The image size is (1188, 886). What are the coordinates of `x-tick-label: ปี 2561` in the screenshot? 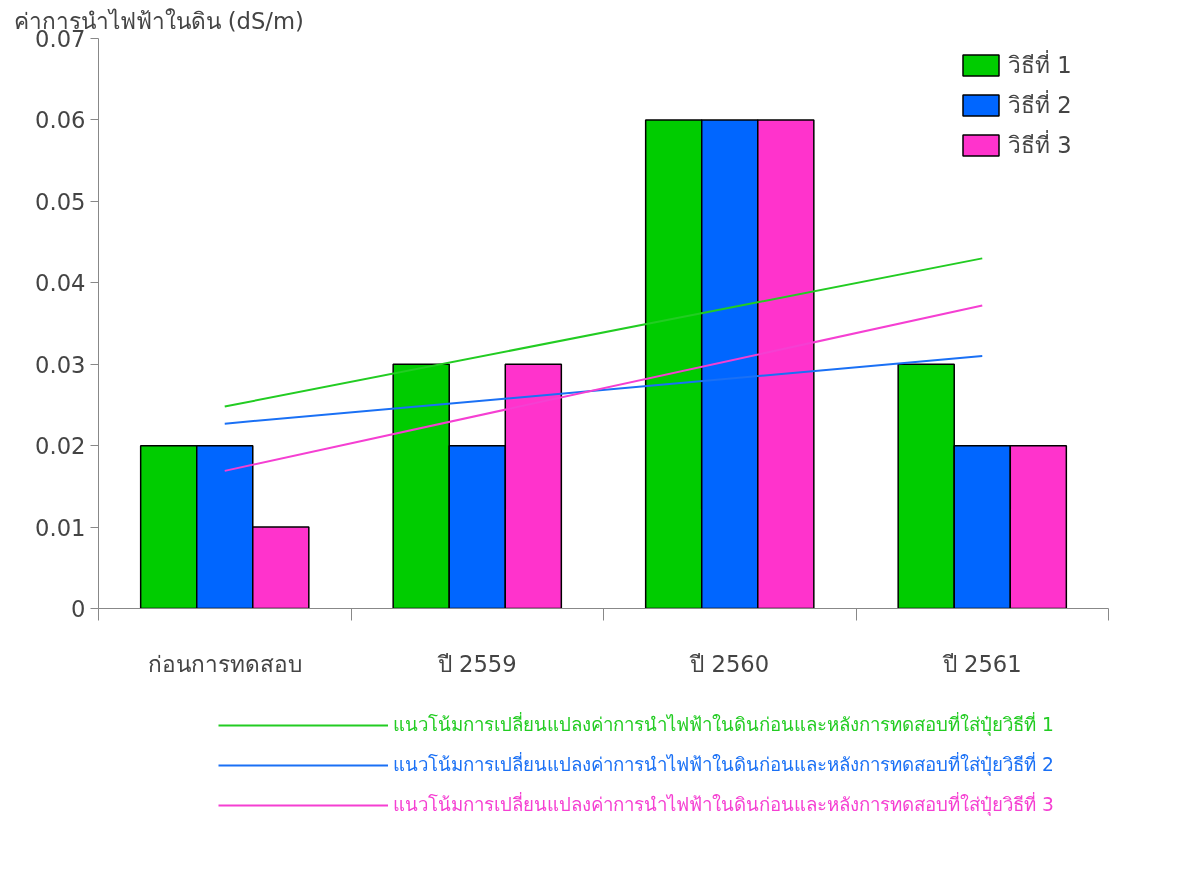 It's located at (981, 663).